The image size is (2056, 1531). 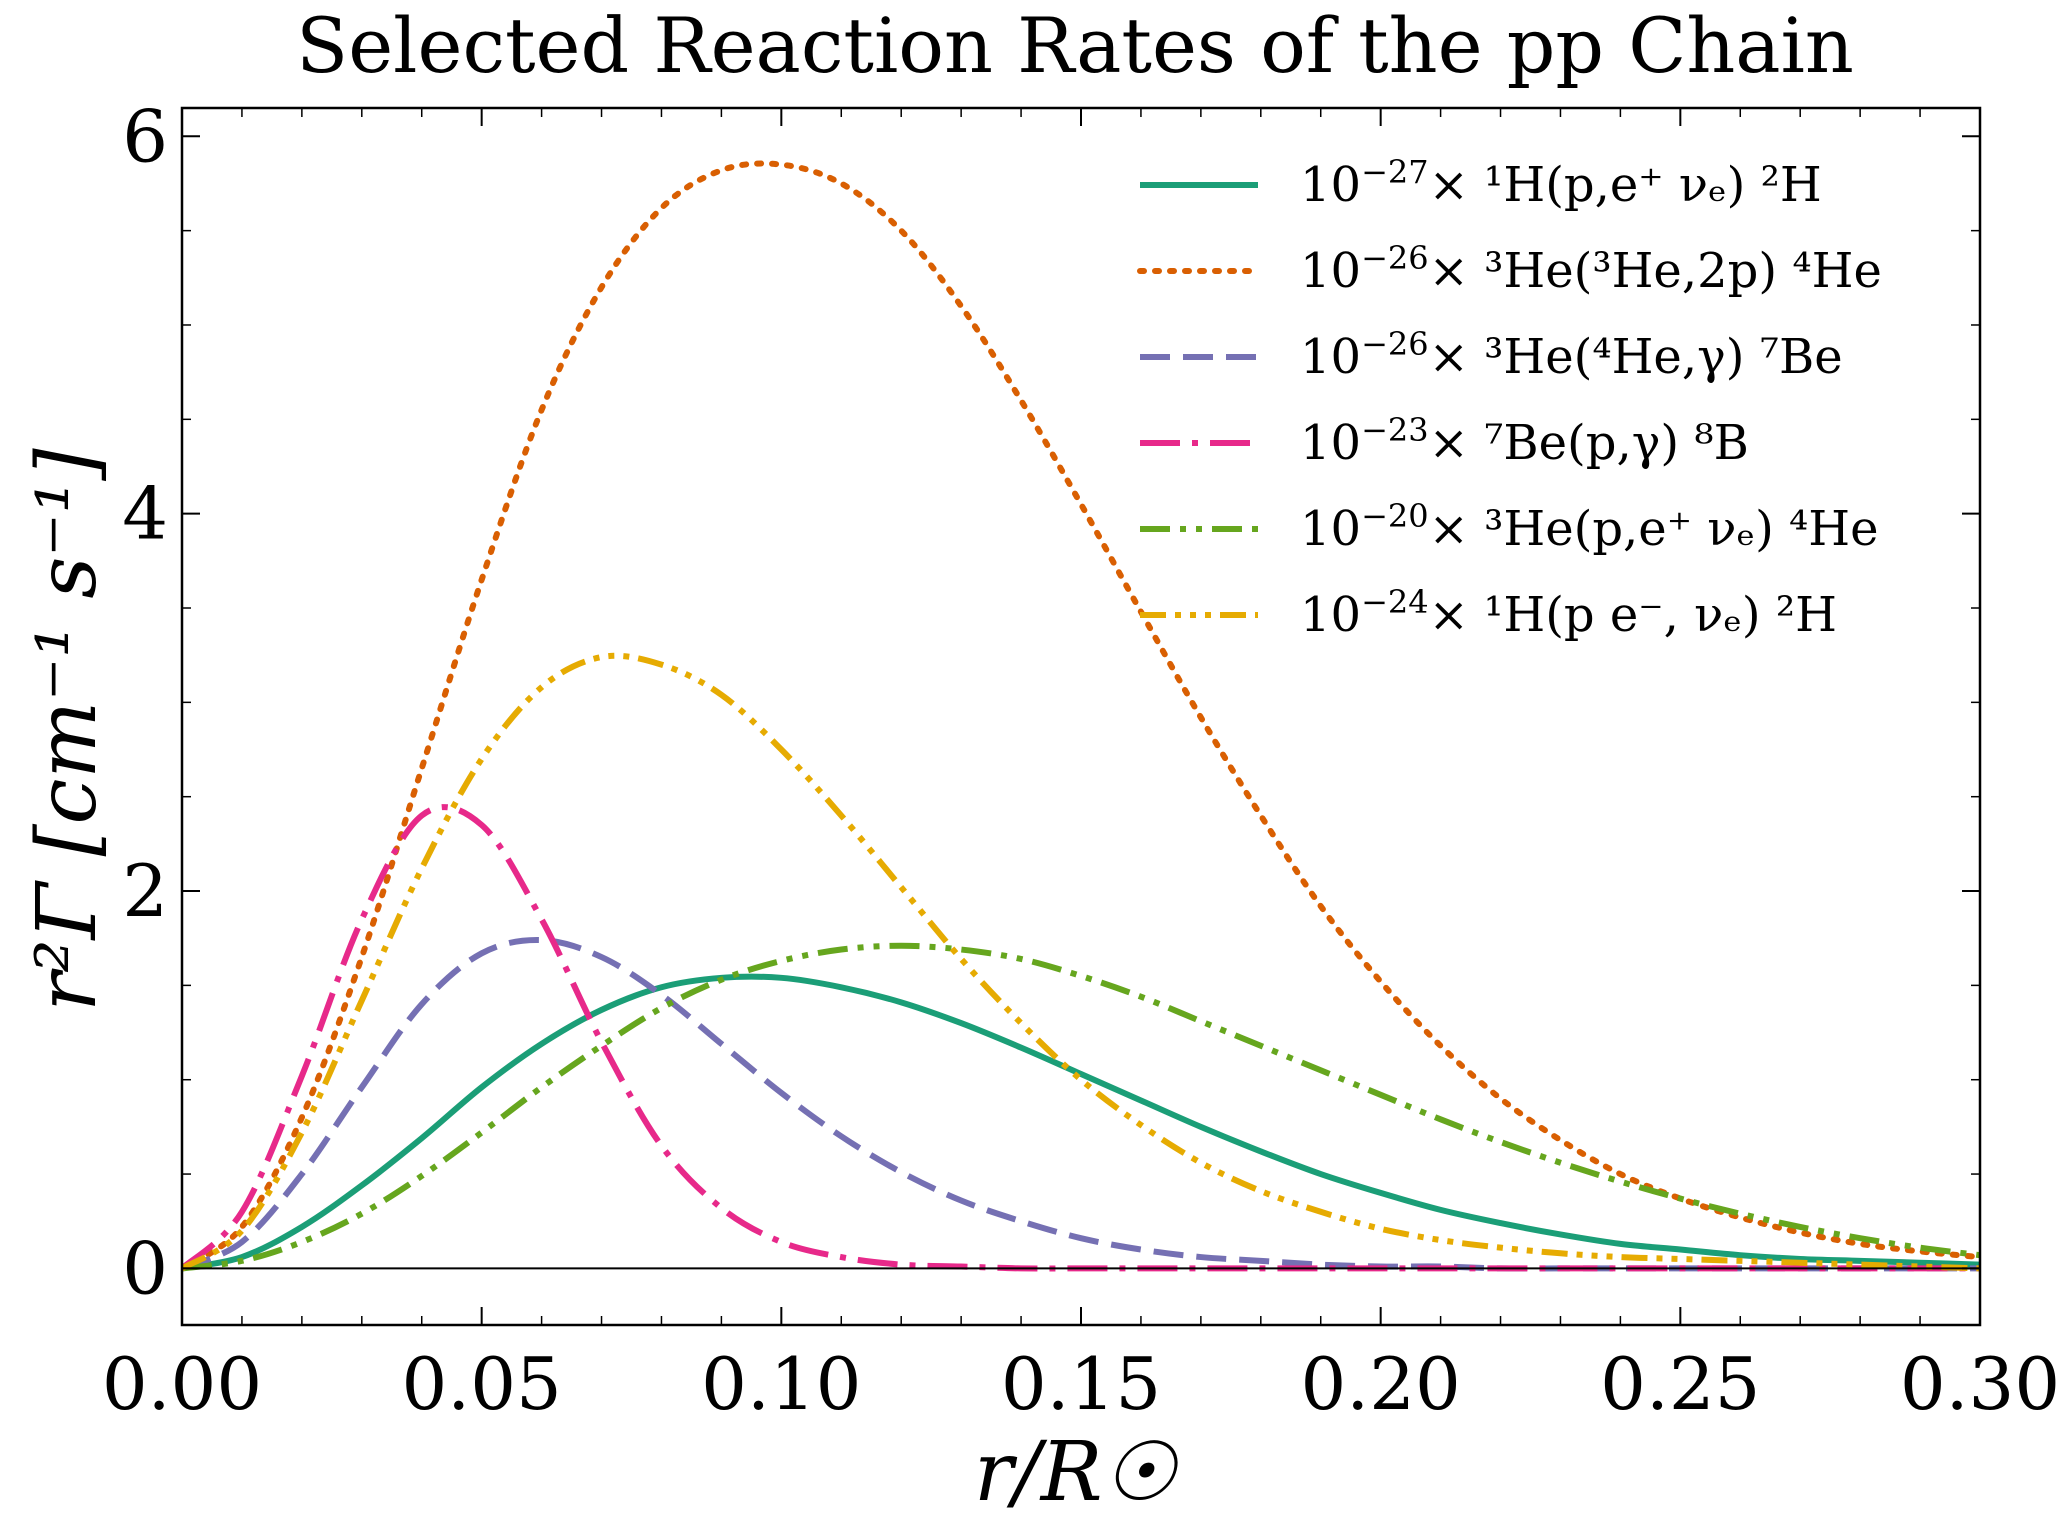 What do you see at coordinates (1081, 1384) in the screenshot?
I see `x-tick-label: 0.15` at bounding box center [1081, 1384].